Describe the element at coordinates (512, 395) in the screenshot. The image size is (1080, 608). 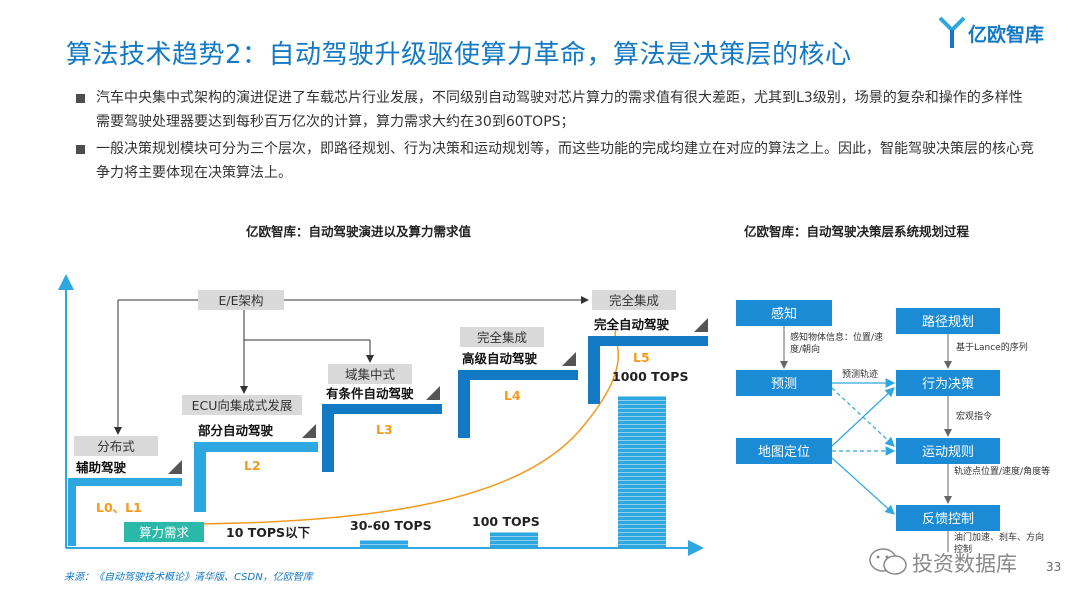
I see `level-label: L4` at that location.